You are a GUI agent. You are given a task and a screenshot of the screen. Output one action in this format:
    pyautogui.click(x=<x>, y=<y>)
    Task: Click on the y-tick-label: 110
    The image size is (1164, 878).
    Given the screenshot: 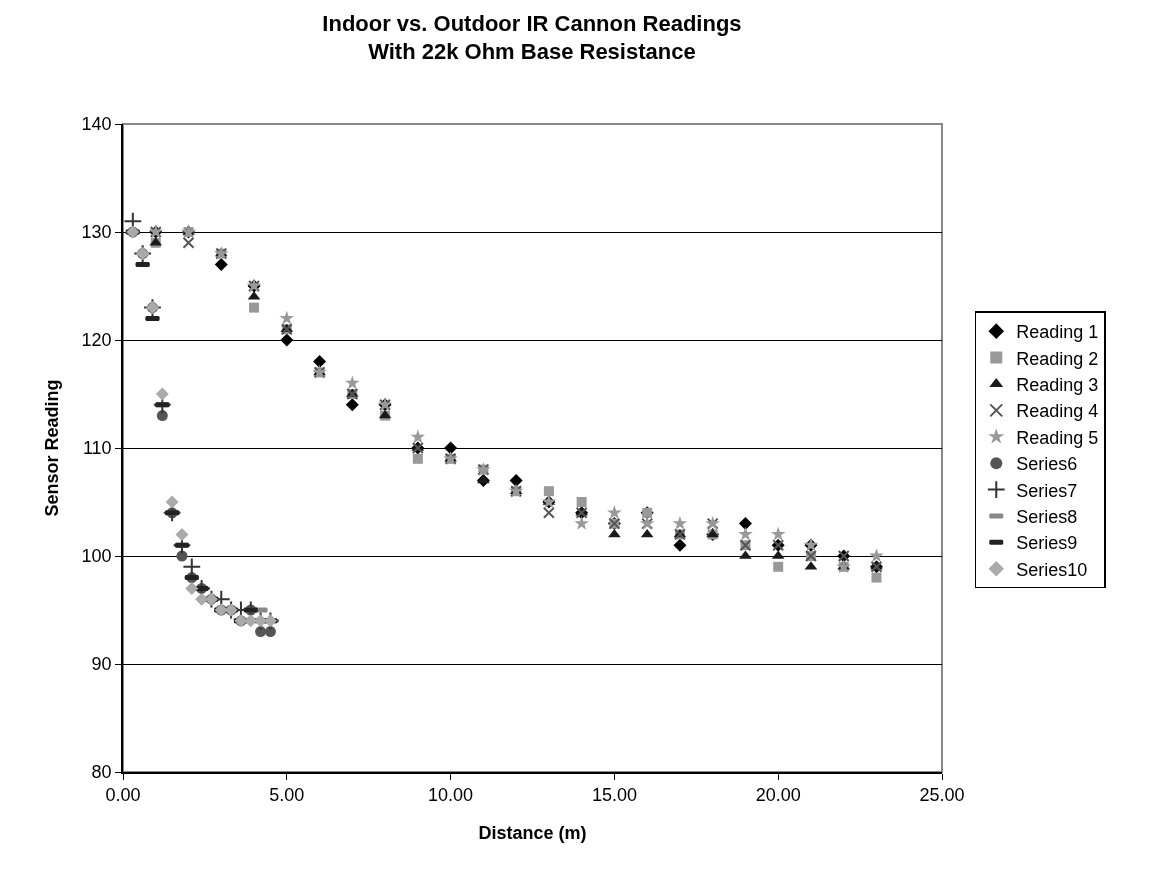 What is the action you would take?
    pyautogui.click(x=97, y=448)
    